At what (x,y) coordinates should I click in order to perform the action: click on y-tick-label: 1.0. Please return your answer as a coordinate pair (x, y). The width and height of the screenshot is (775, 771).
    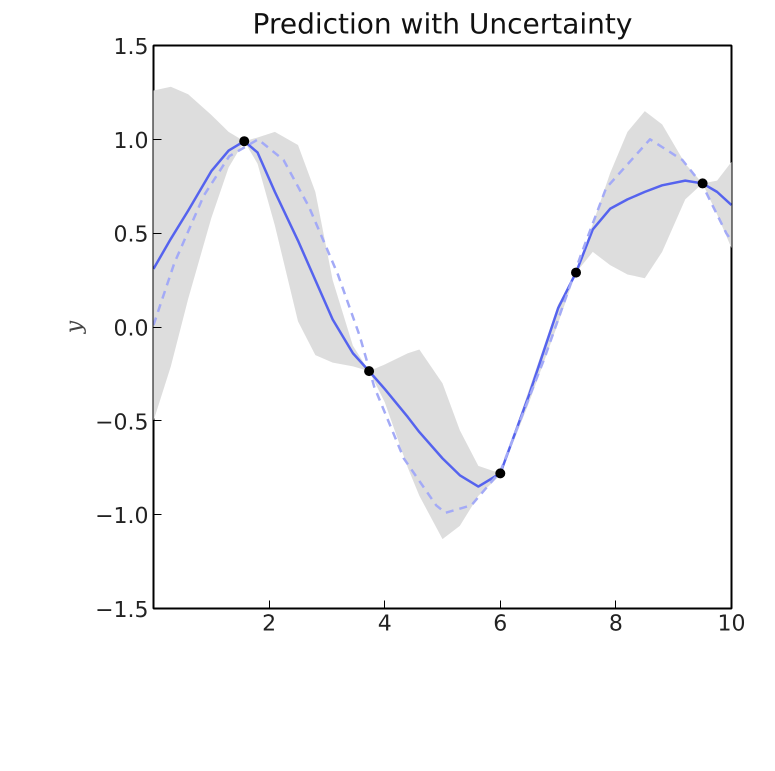
    Looking at the image, I should click on (131, 141).